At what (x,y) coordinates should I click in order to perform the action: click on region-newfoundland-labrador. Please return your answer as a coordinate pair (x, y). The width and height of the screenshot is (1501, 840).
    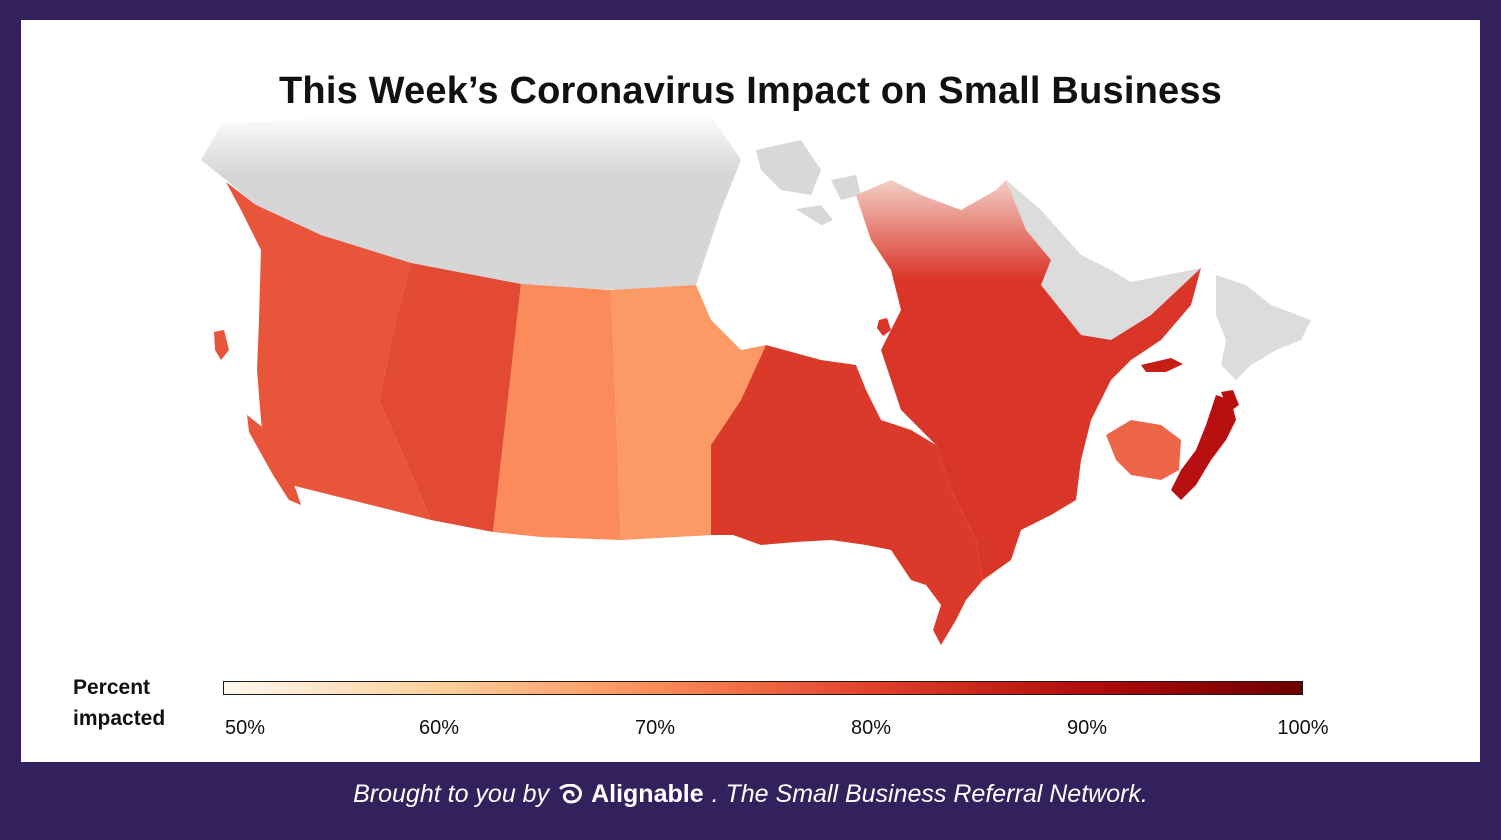
    Looking at the image, I should click on (1103, 260).